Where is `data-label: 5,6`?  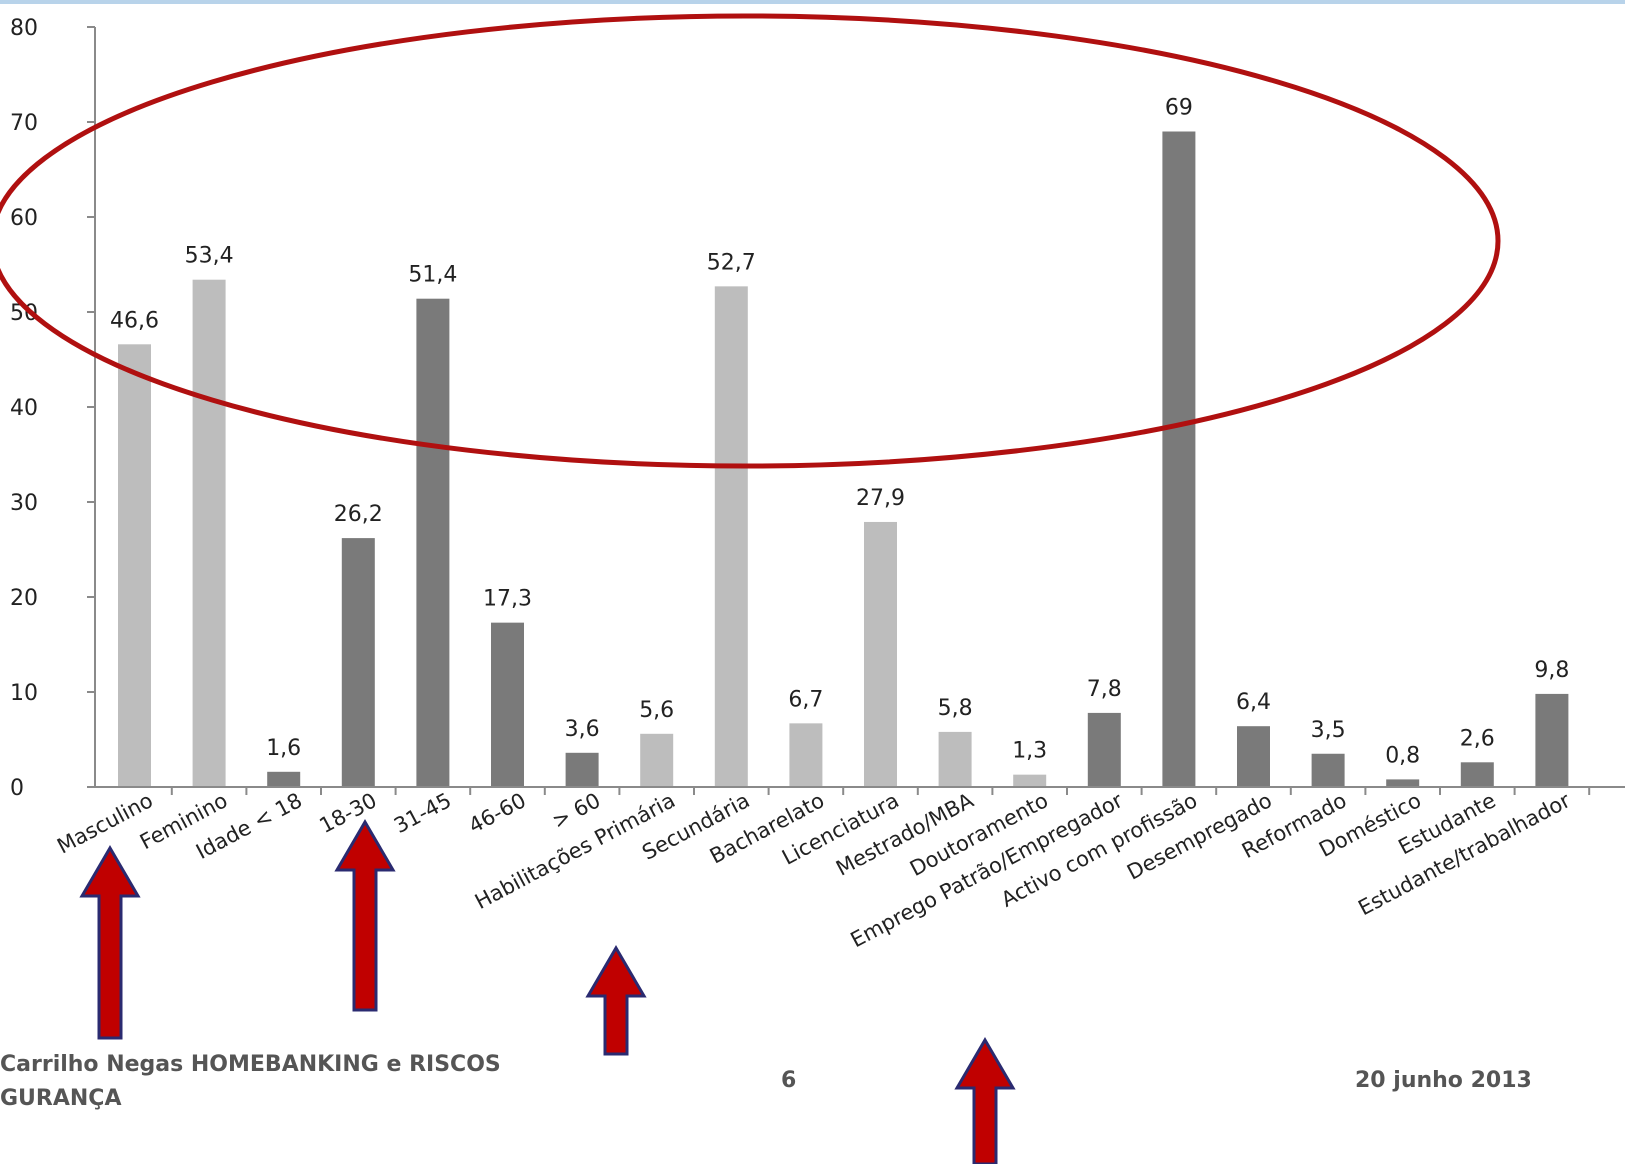
data-label: 5,6 is located at coordinates (656, 710).